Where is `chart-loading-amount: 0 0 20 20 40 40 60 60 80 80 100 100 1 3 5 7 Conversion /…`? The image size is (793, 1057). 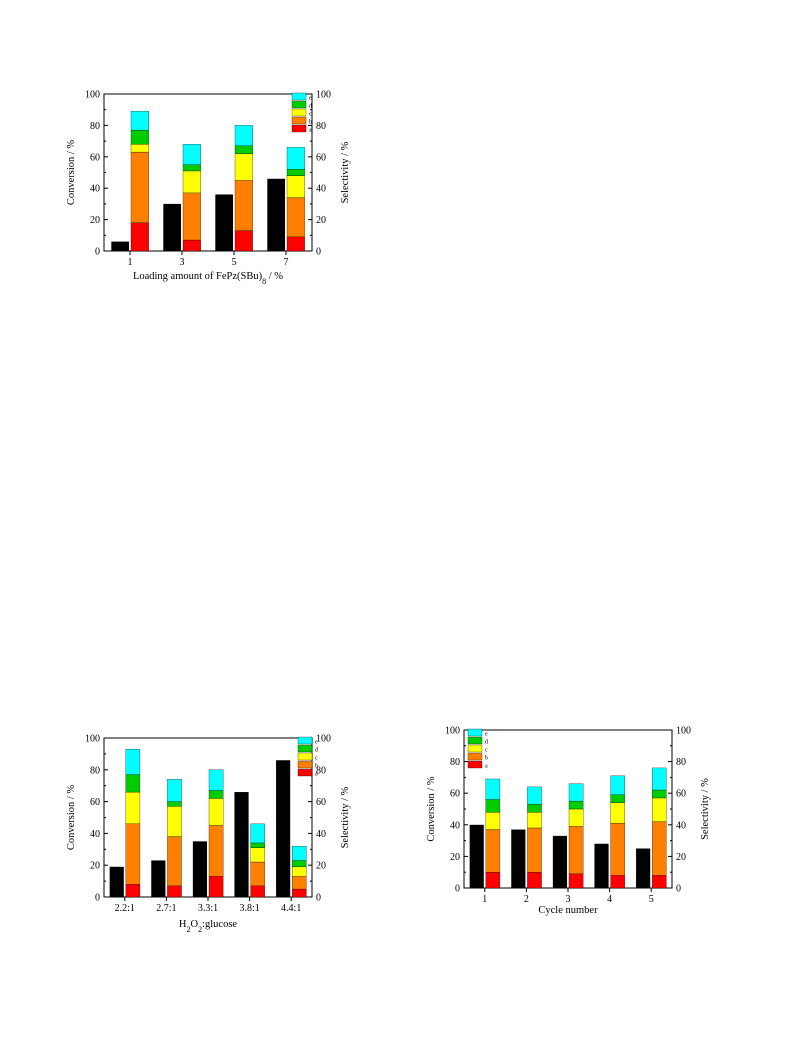
chart-loading-amount: 0 0 20 20 40 40 60 60 80 80 100 100 1 3 5 7 Conversion /… is located at coordinates (210, 188).